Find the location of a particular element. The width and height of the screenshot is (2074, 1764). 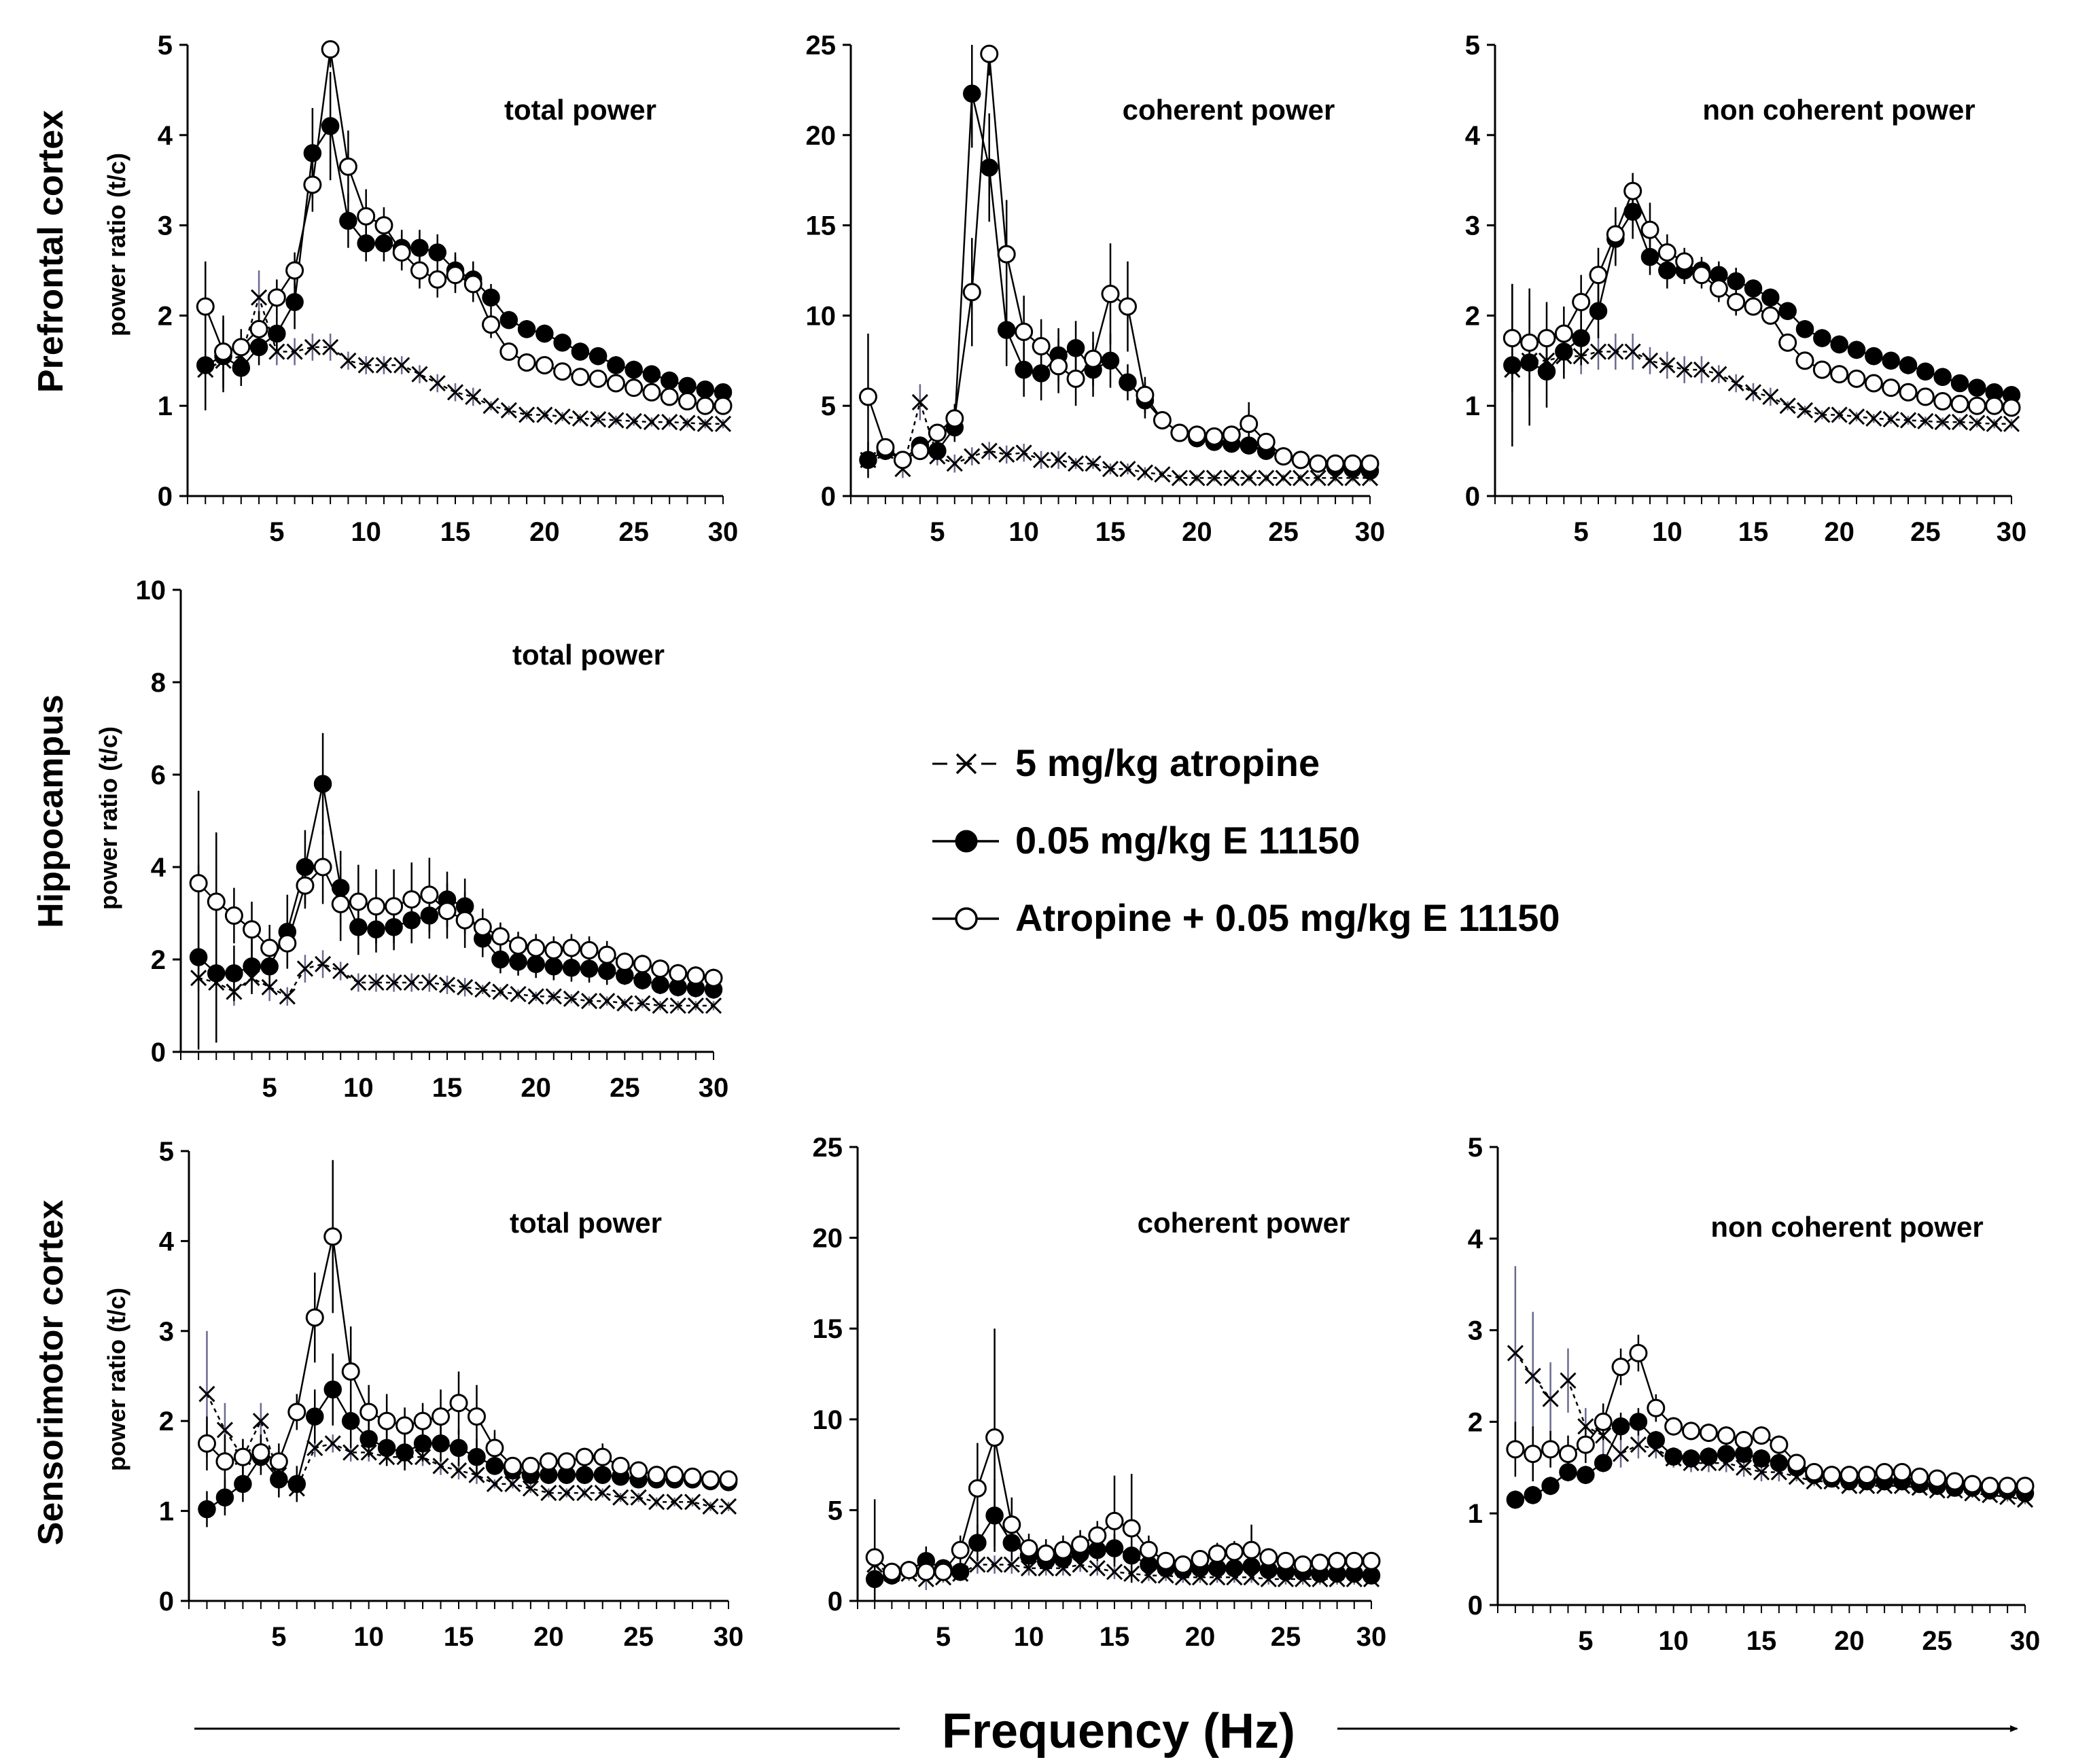

y-tick-label: 0 is located at coordinates (1475, 1606).